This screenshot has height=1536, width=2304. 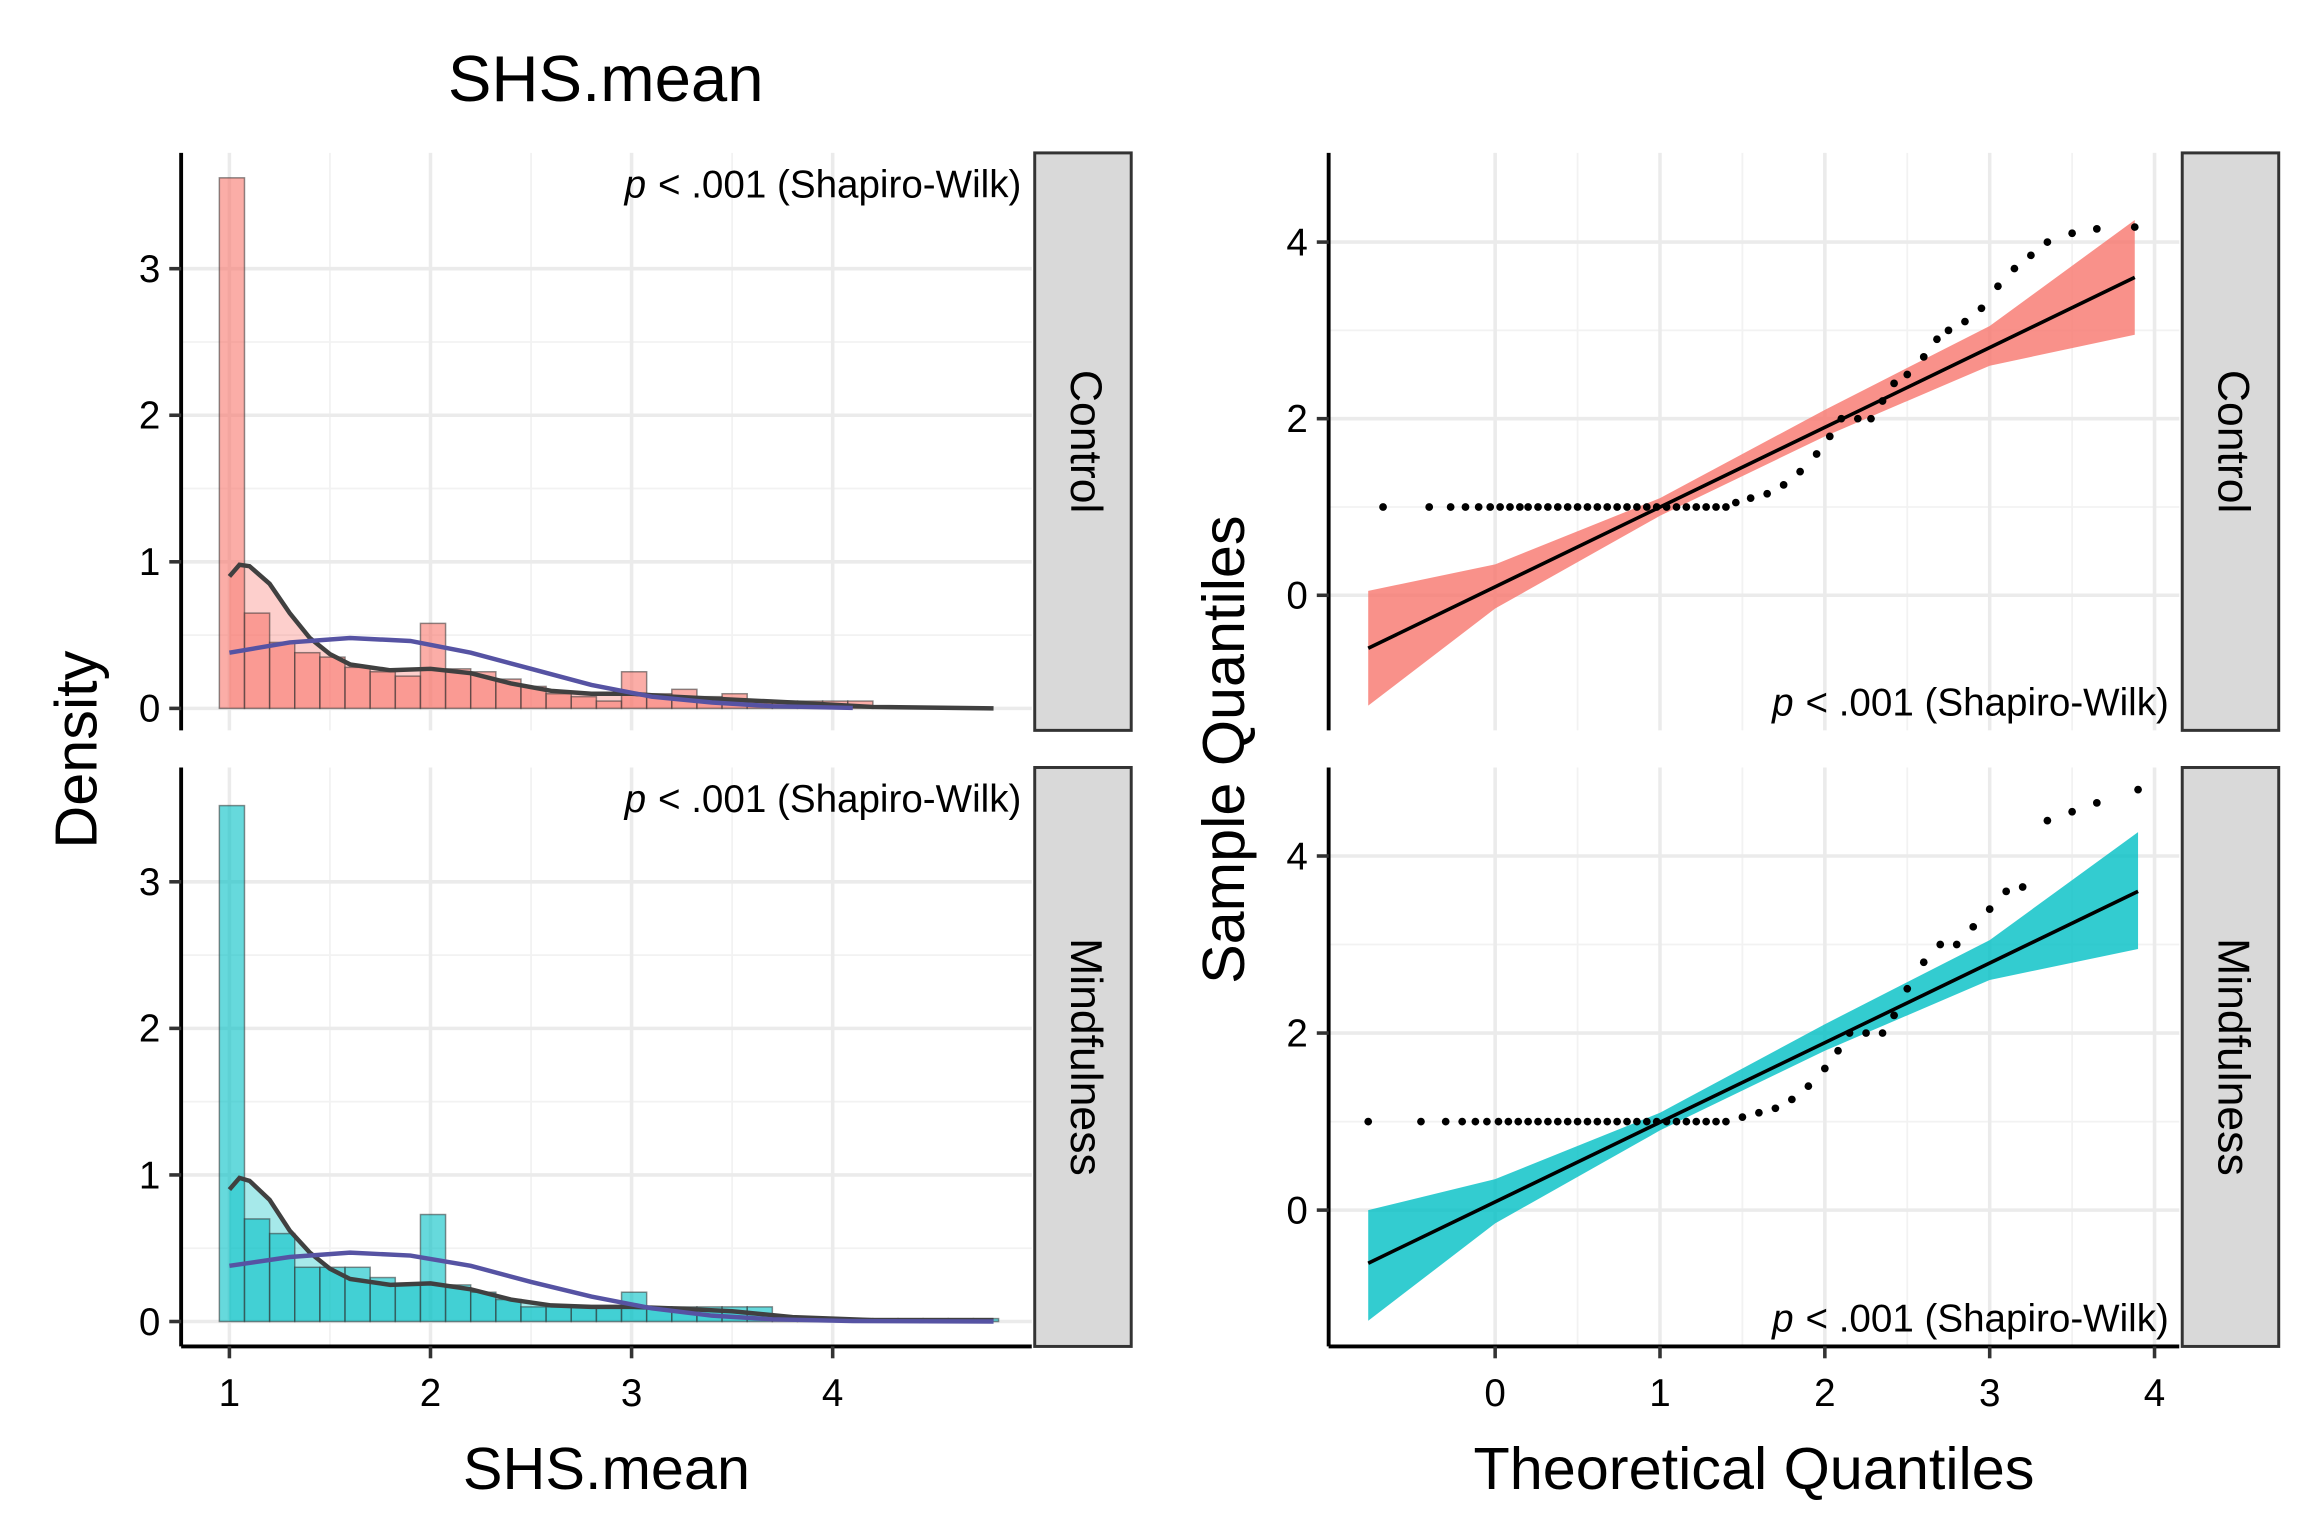 What do you see at coordinates (611, 1287) in the screenshot?
I see `normal-curve` at bounding box center [611, 1287].